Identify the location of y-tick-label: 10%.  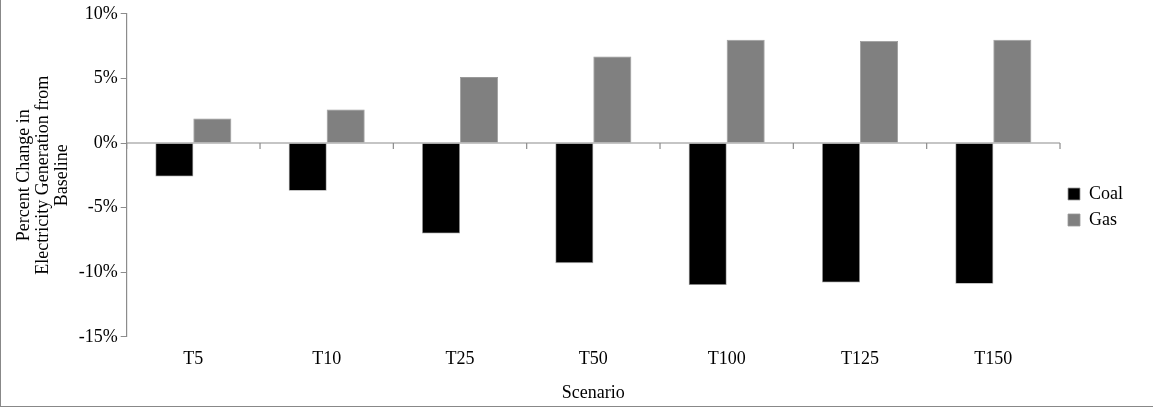
(101, 12).